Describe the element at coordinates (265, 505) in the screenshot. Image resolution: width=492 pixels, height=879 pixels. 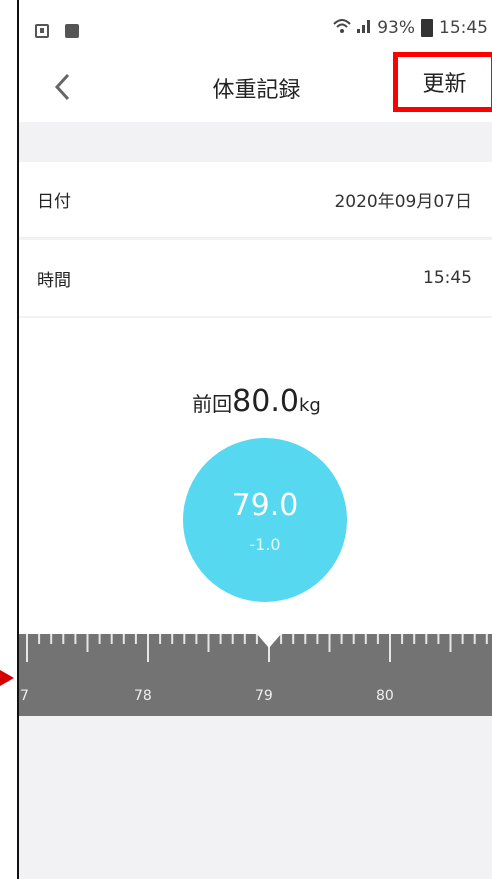
I see `current-weight-value: 79.0` at that location.